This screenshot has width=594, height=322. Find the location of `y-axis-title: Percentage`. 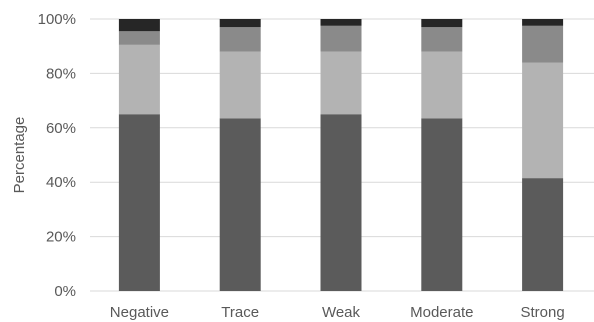

y-axis-title: Percentage is located at coordinates (19, 155).